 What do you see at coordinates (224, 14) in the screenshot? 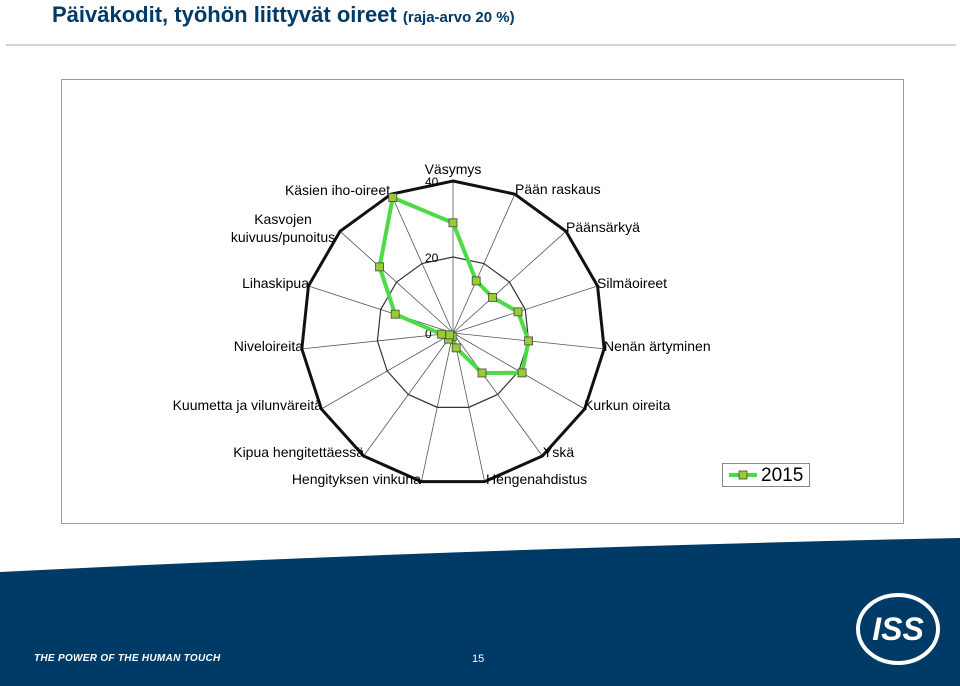
I see `title-main: Päiväkodit, työhön liittyvät oireet` at bounding box center [224, 14].